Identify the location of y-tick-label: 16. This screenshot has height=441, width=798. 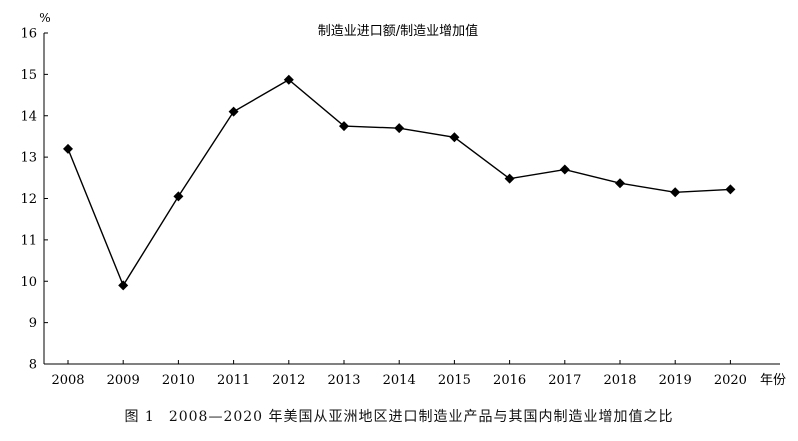
(28, 34).